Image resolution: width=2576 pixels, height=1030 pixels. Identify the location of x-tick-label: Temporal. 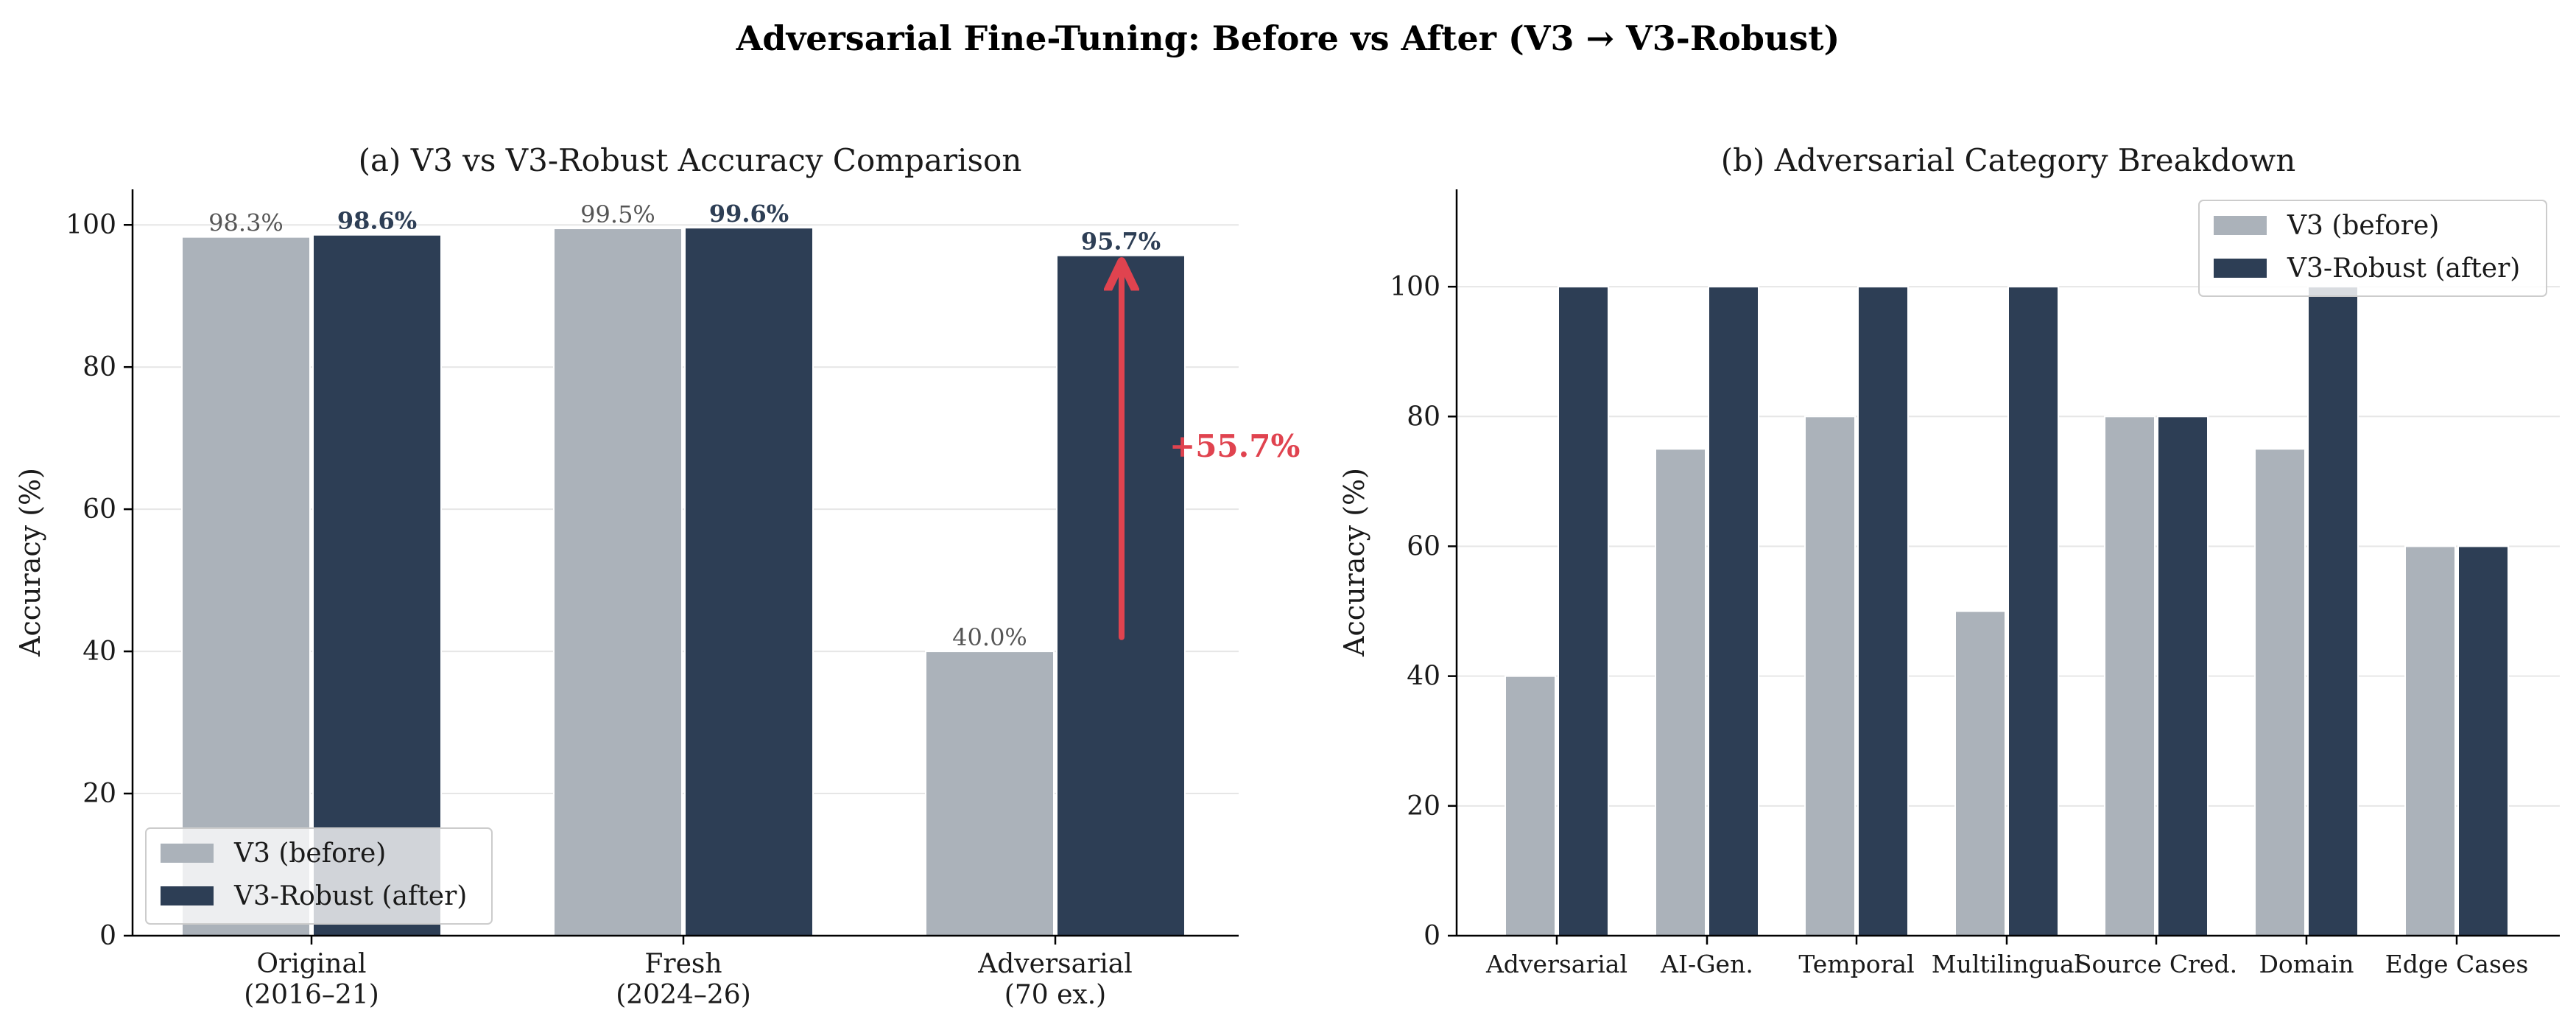
(1856, 964).